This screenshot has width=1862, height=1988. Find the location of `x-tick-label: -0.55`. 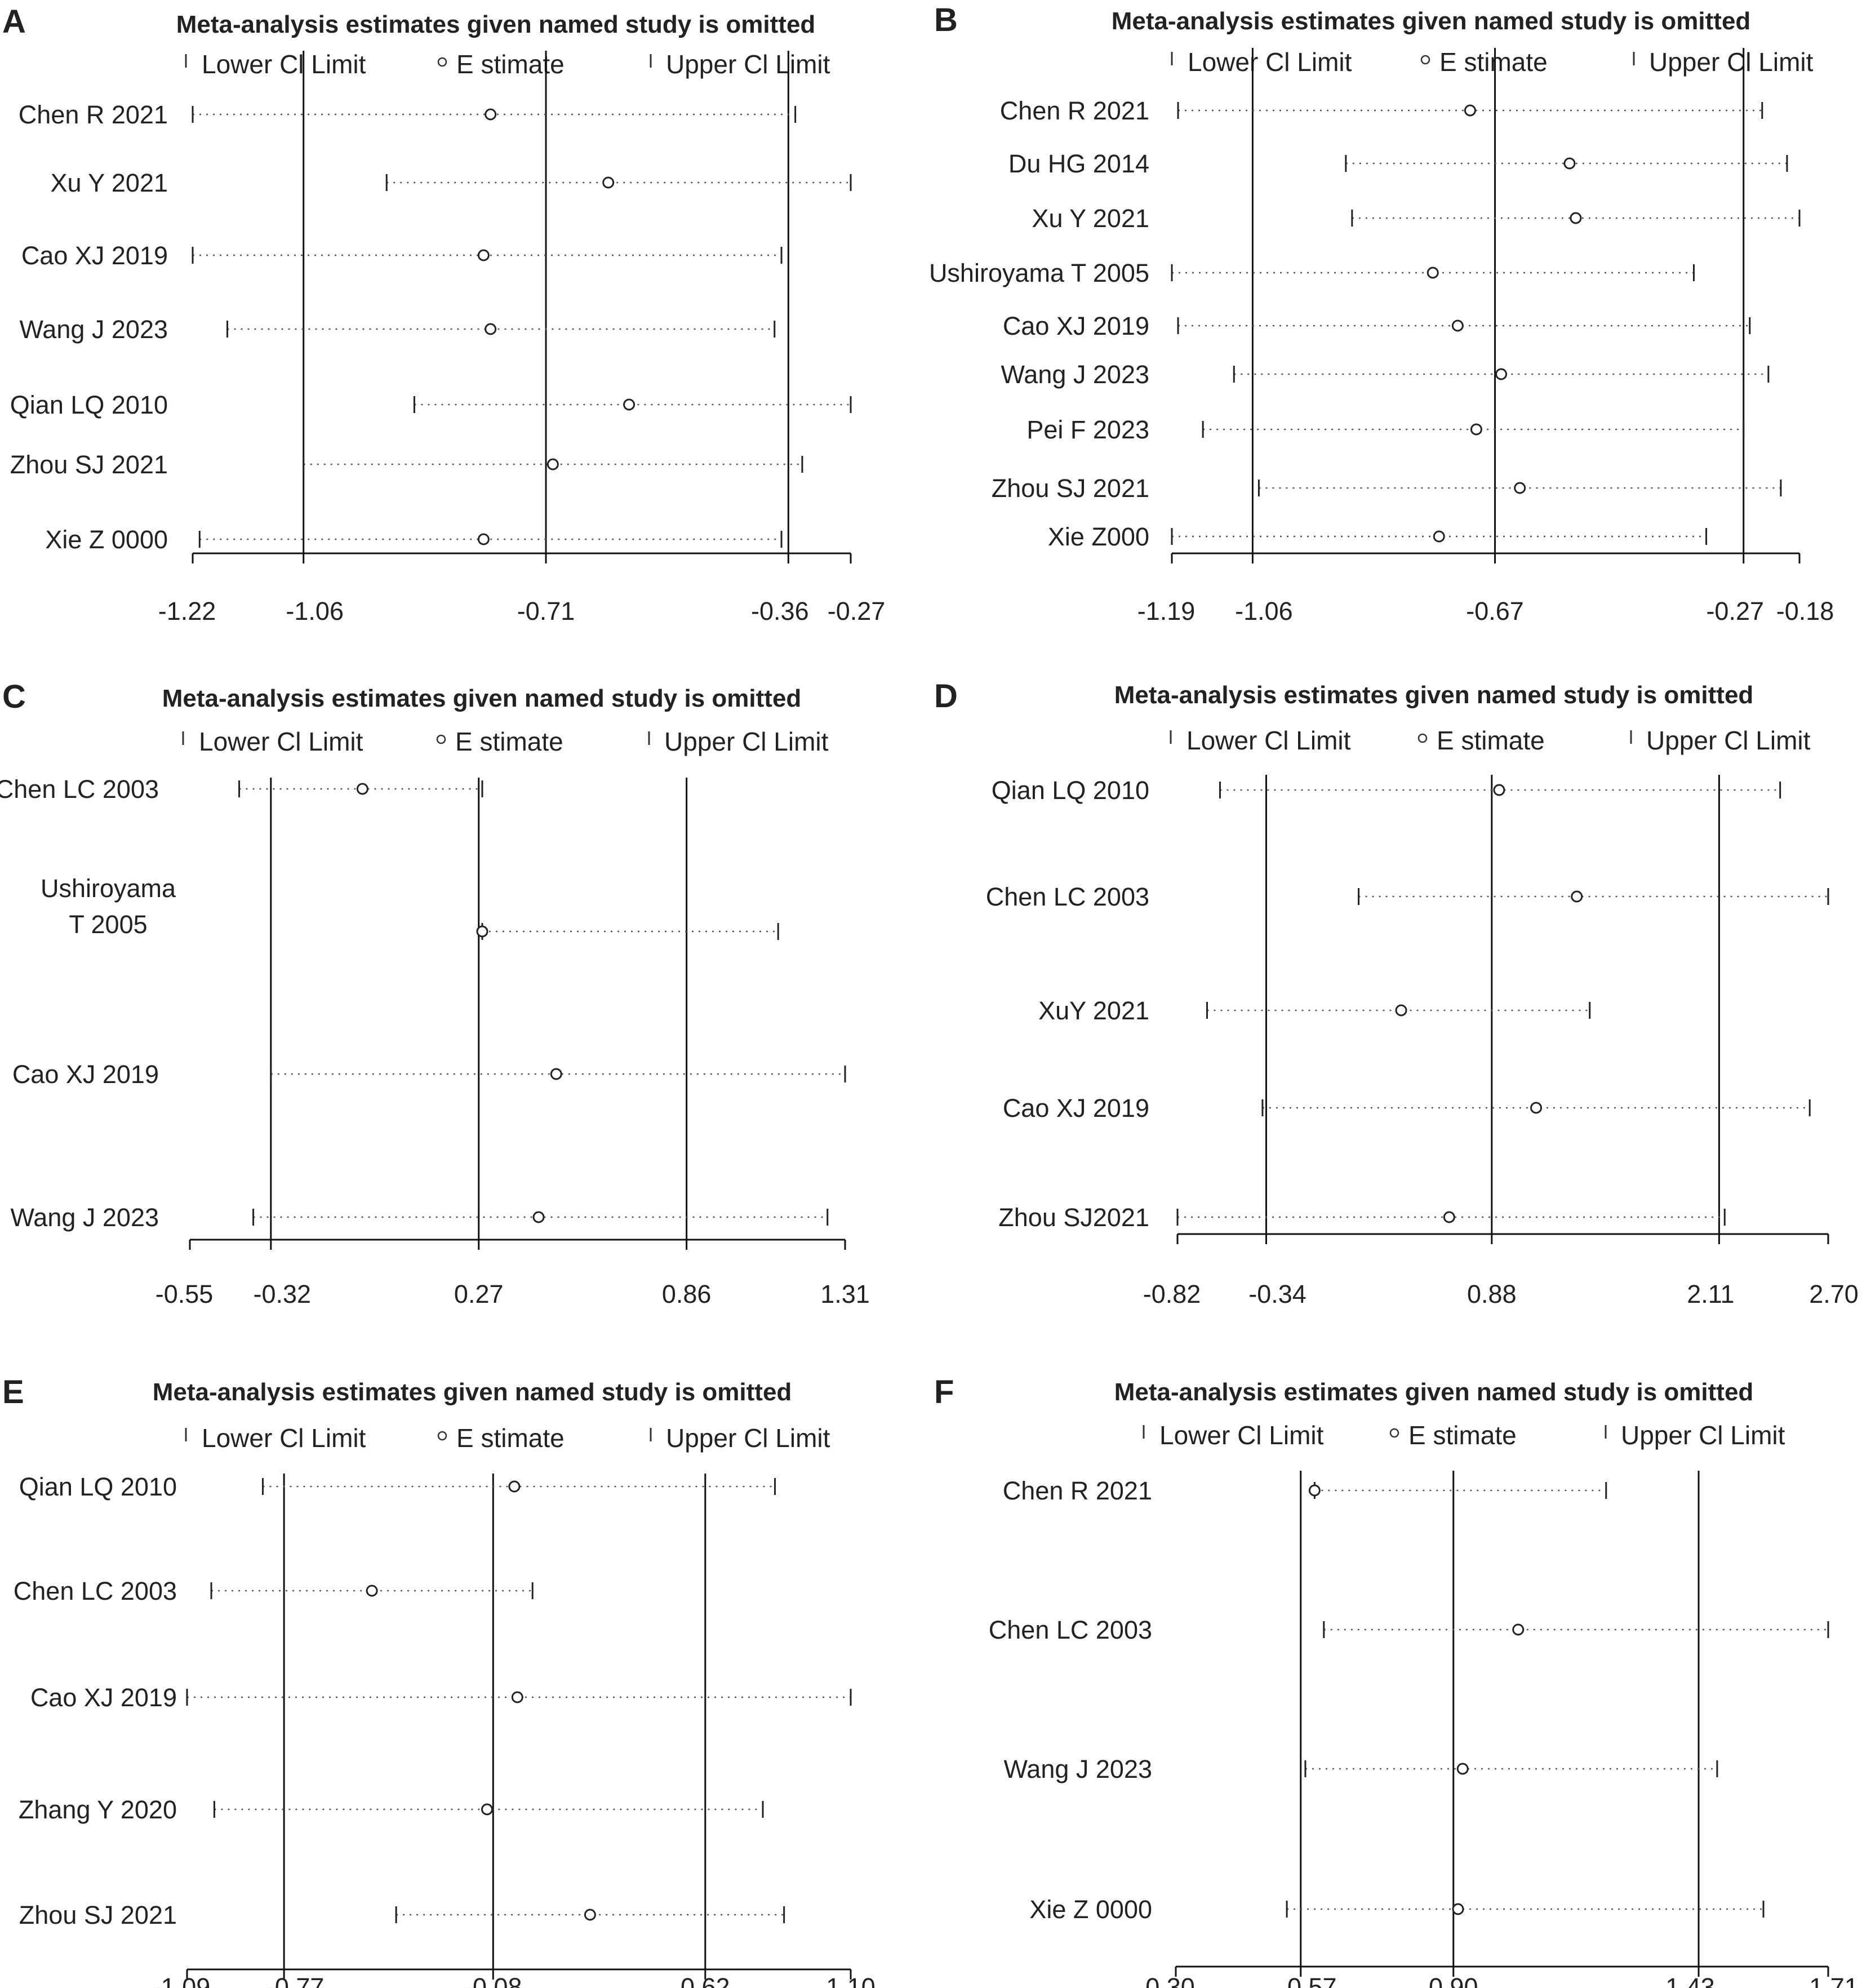

x-tick-label: -0.55 is located at coordinates (184, 1294).